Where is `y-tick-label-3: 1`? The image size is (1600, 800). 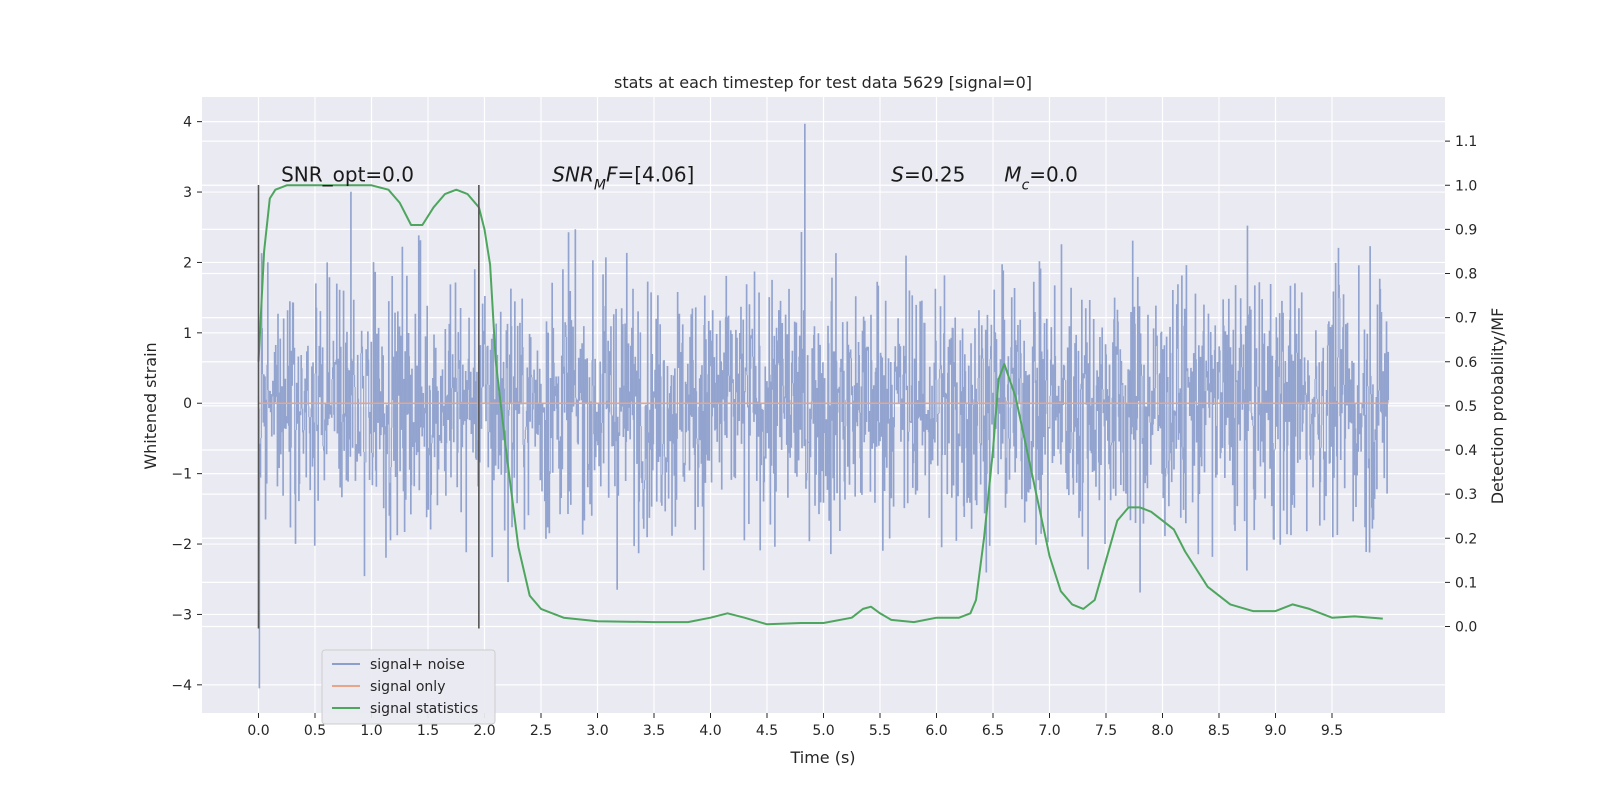
y-tick-label-3: 1 is located at coordinates (187, 334).